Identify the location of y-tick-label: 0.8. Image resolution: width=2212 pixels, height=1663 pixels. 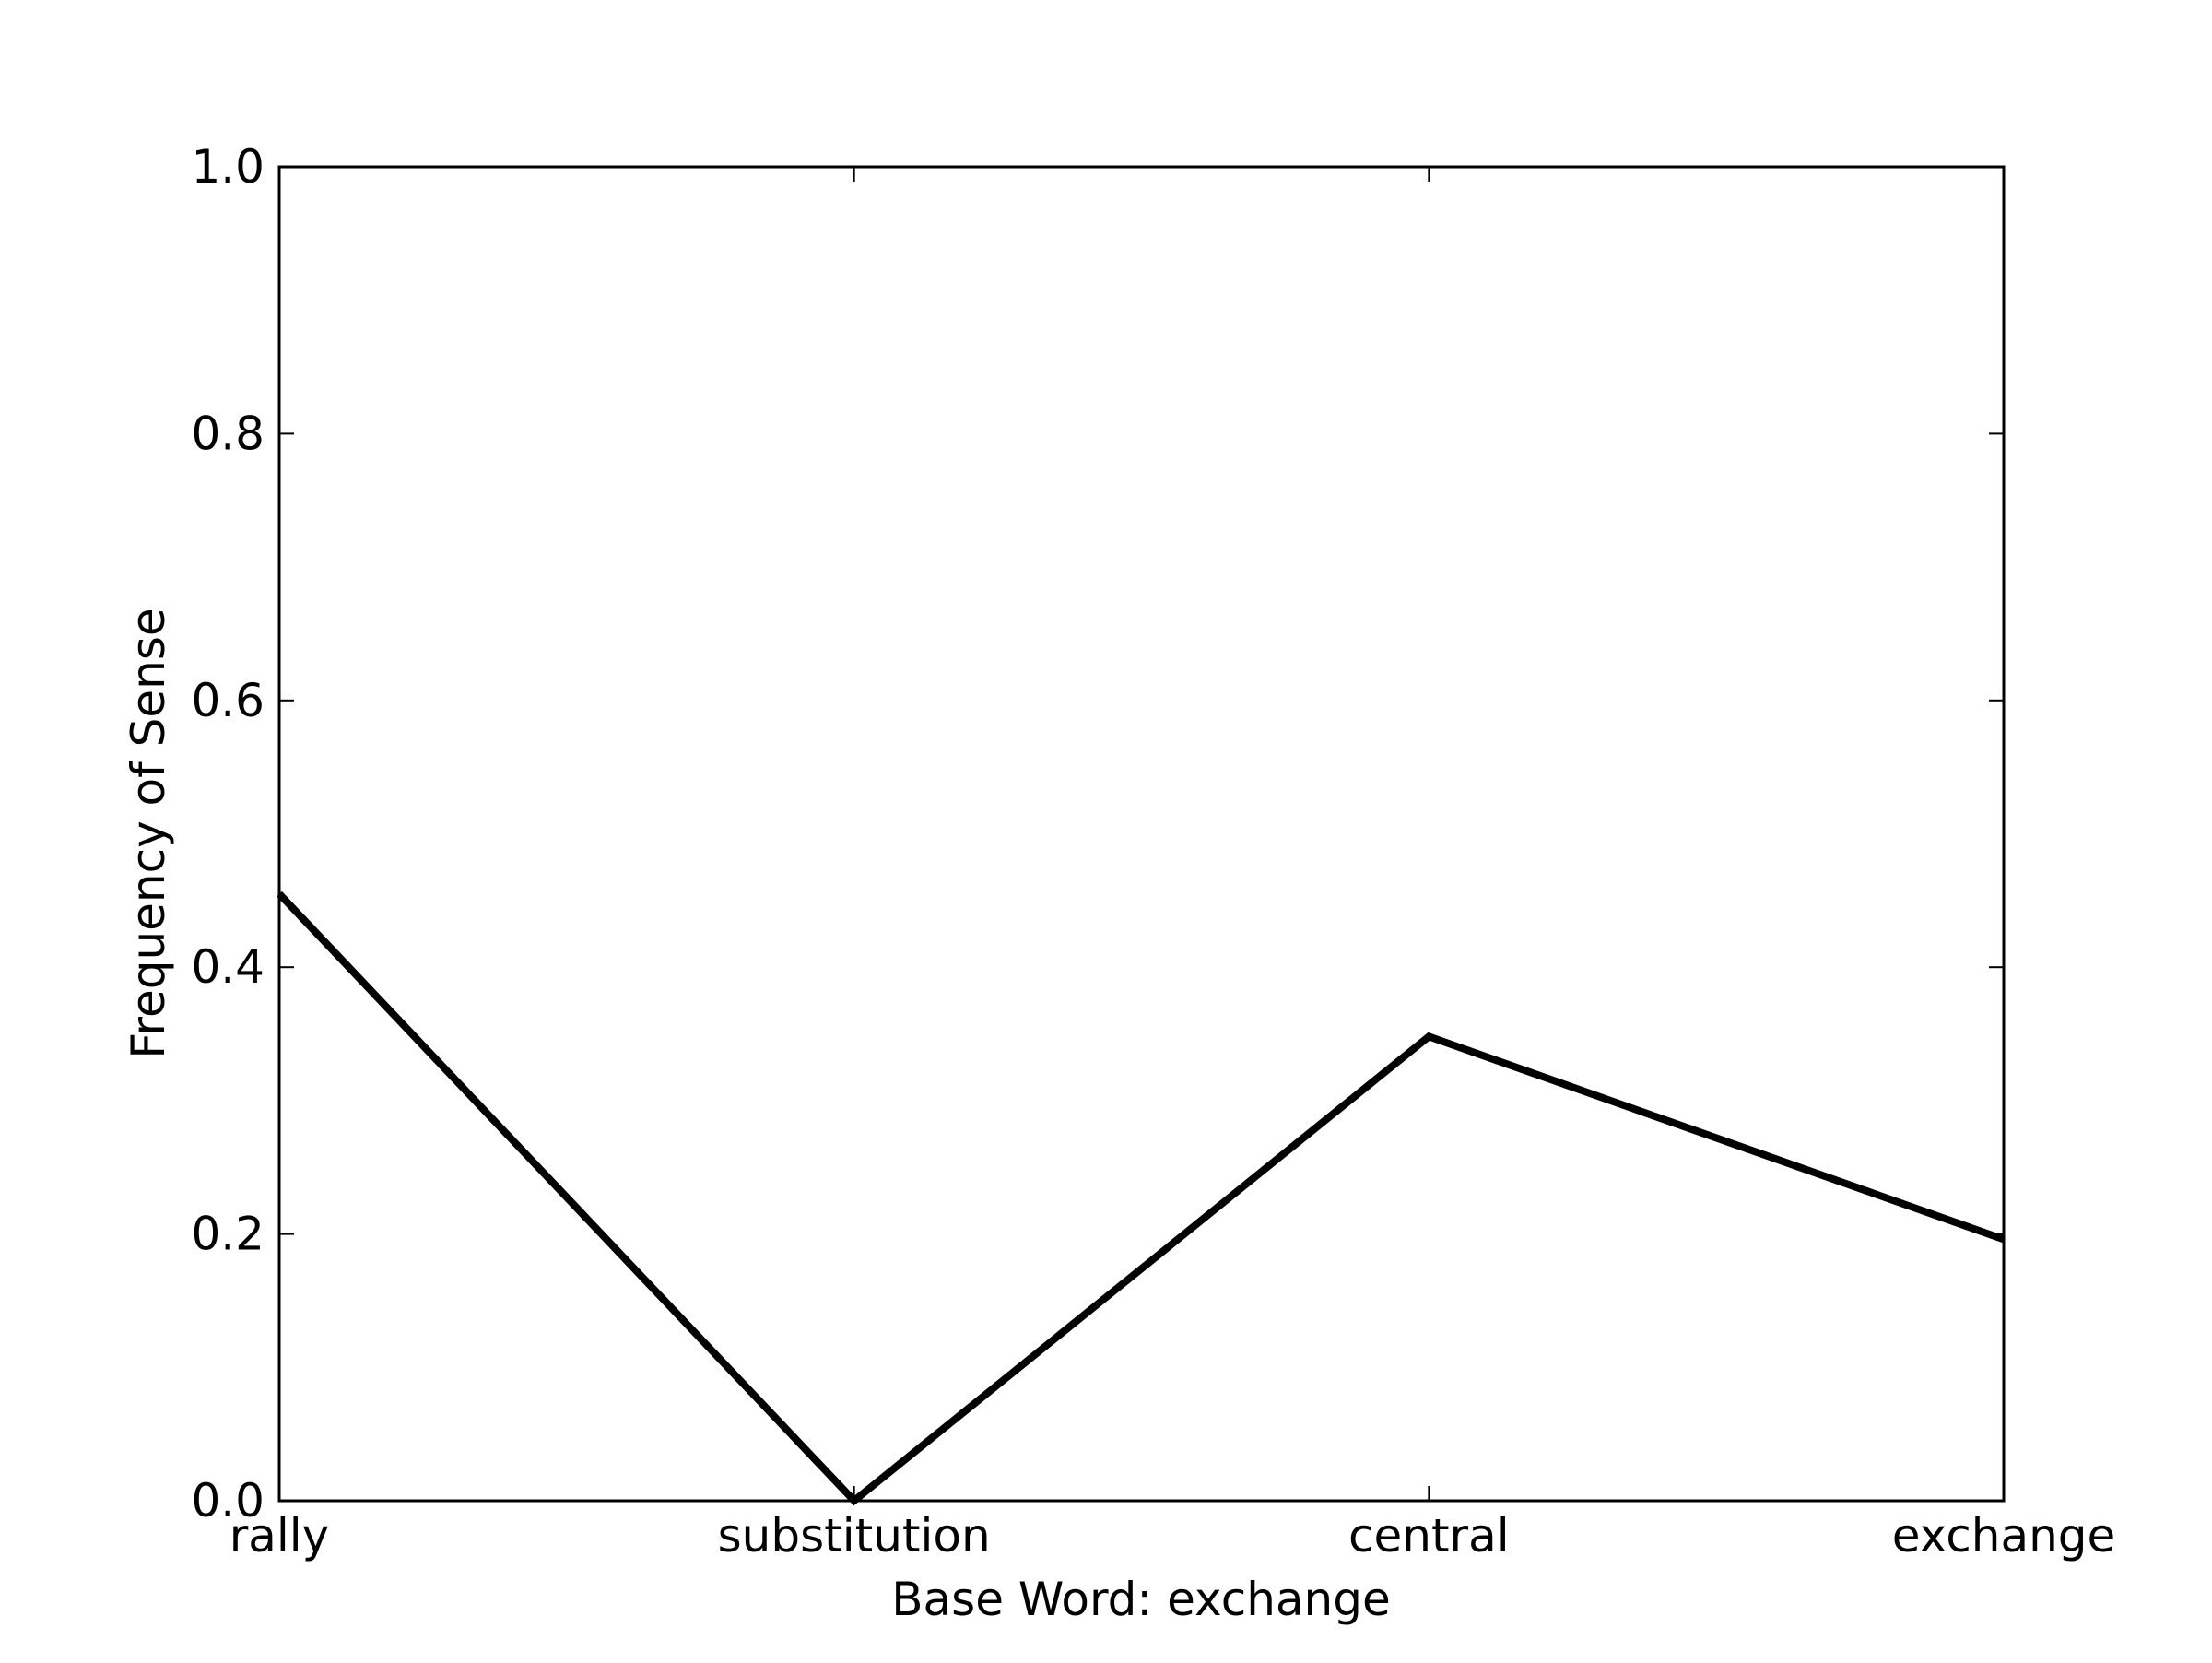
(228, 433).